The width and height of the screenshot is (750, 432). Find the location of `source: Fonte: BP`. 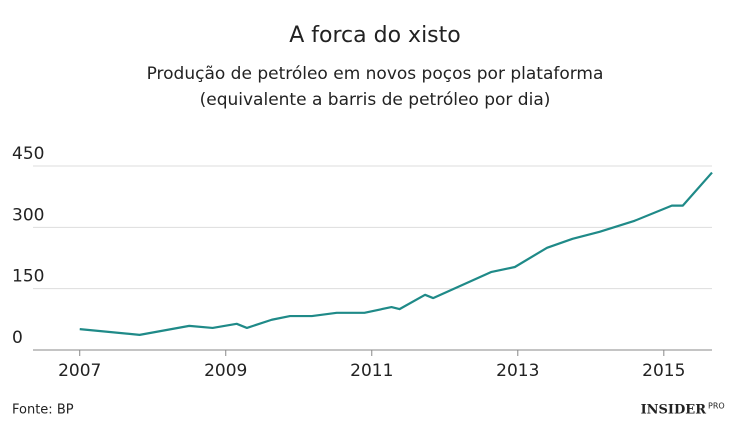

source: Fonte: BP is located at coordinates (43, 410).